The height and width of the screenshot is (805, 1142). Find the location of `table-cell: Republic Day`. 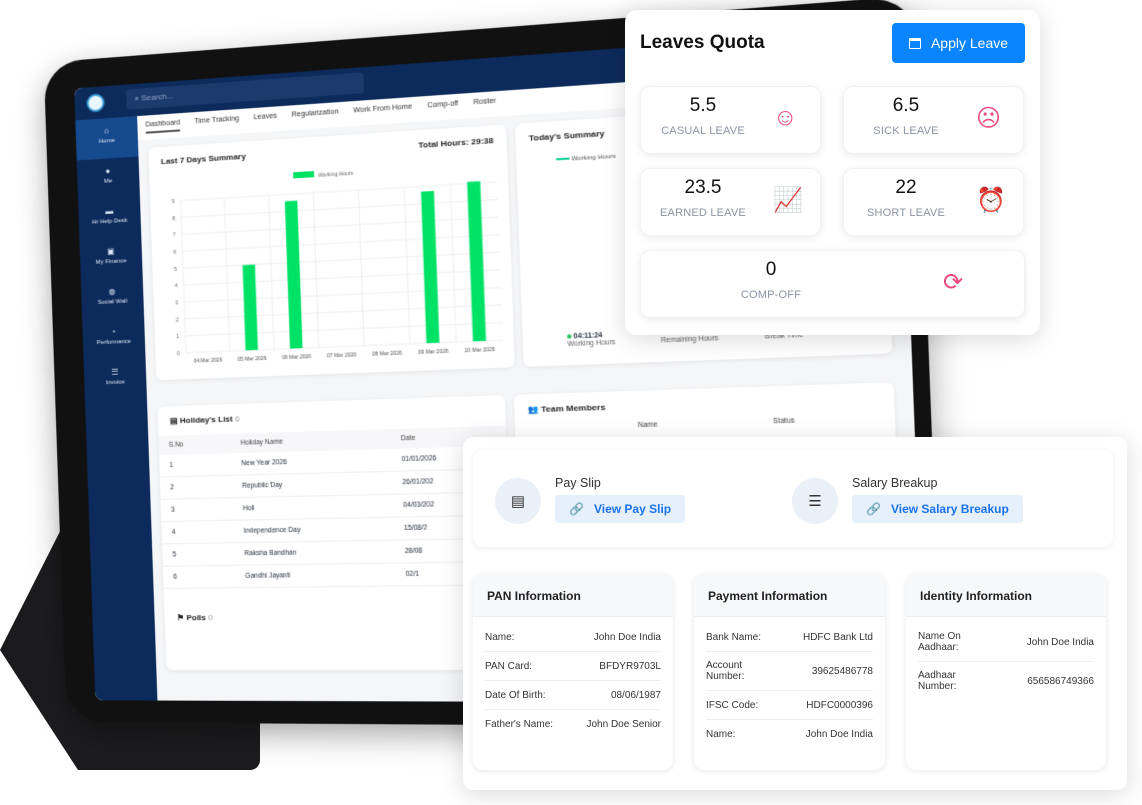

table-cell: Republic Day is located at coordinates (312, 484).